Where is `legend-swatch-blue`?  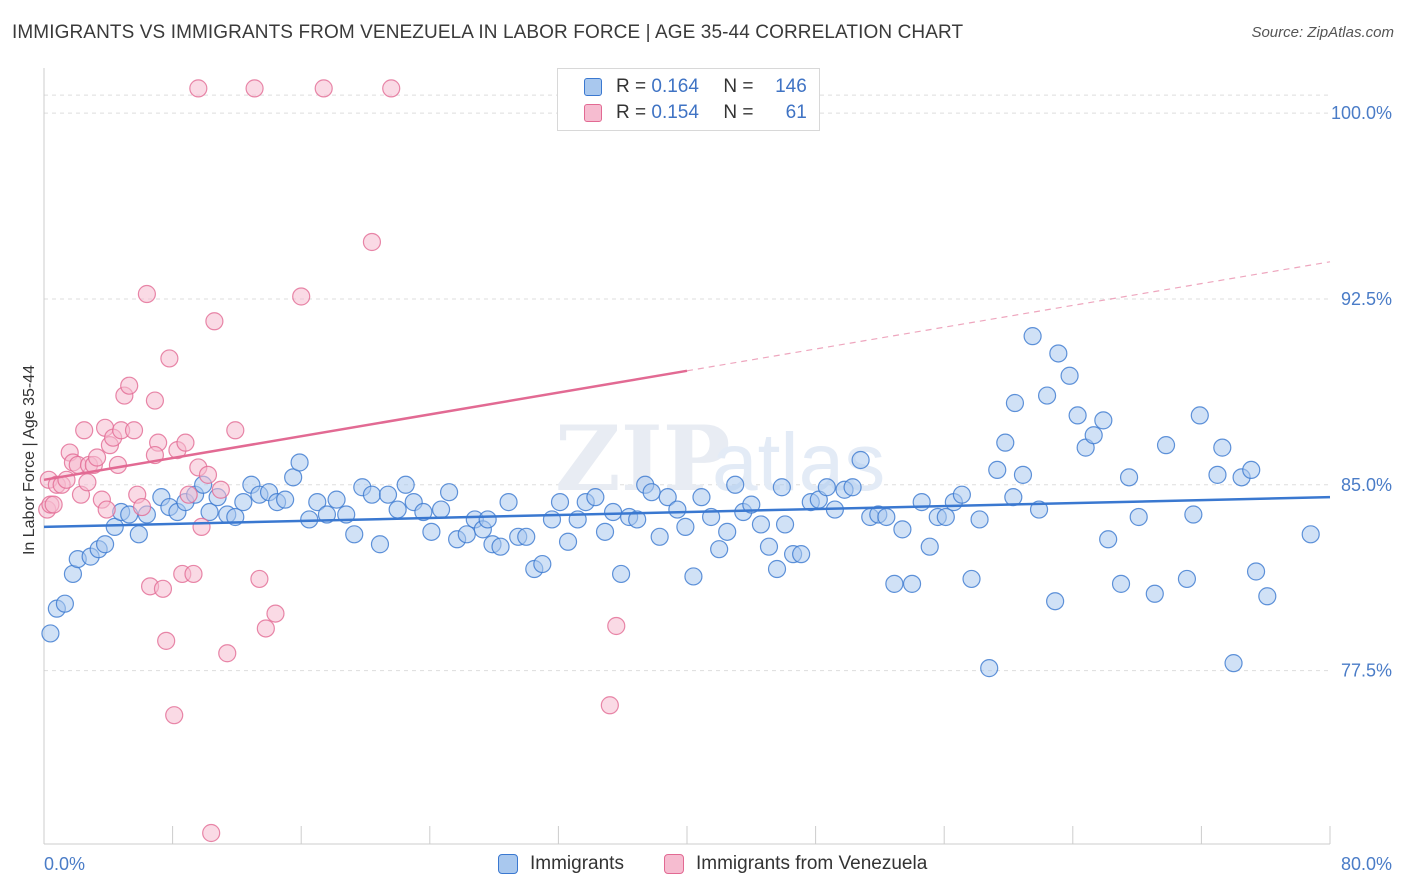 legend-swatch-blue is located at coordinates (593, 87).